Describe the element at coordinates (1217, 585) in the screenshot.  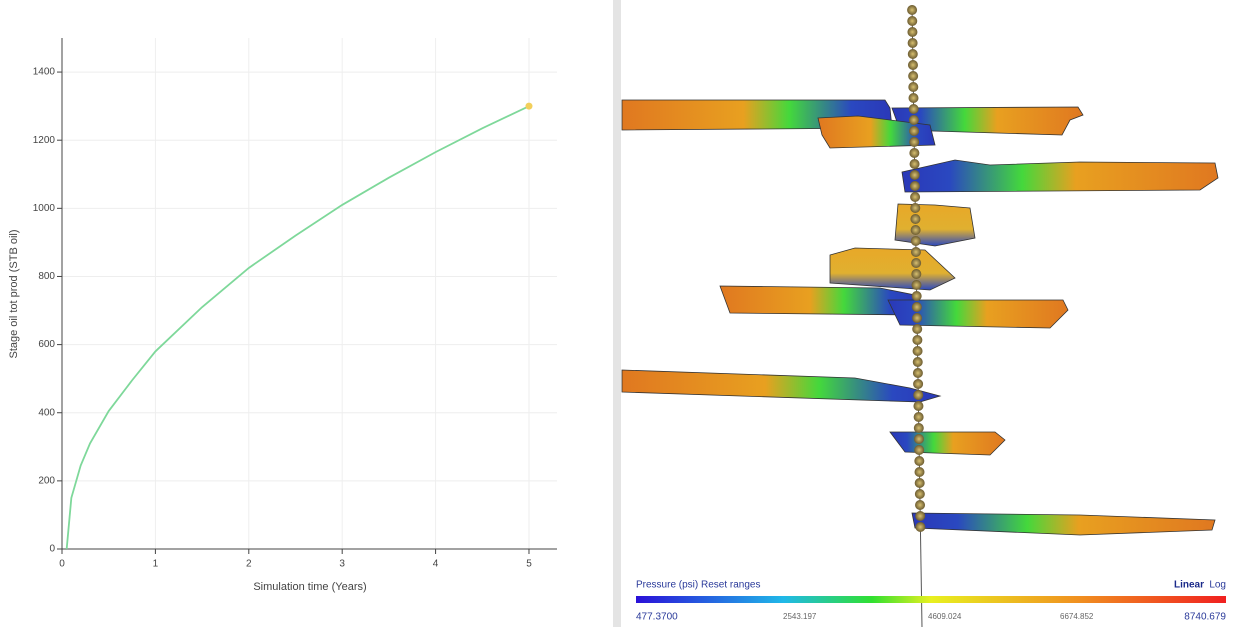
I see `log-toggle: Log` at that location.